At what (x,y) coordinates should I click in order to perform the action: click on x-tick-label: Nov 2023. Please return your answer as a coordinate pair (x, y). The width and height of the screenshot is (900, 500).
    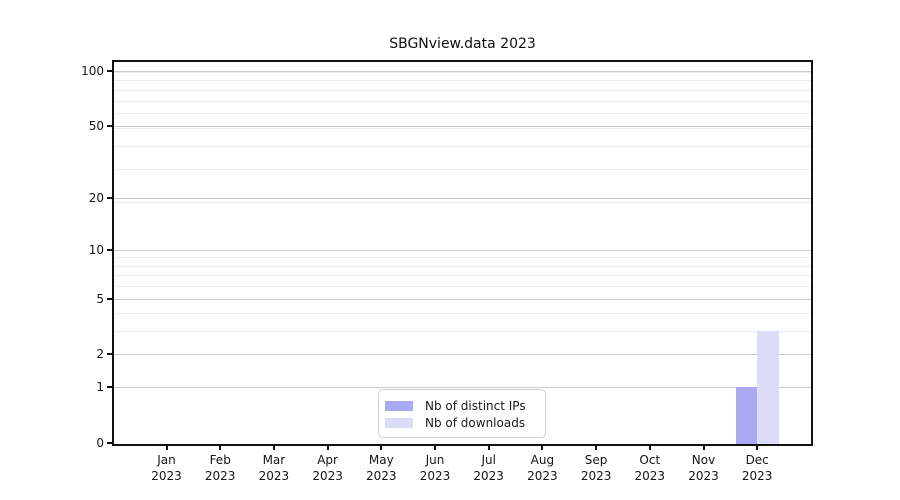
    Looking at the image, I should click on (703, 468).